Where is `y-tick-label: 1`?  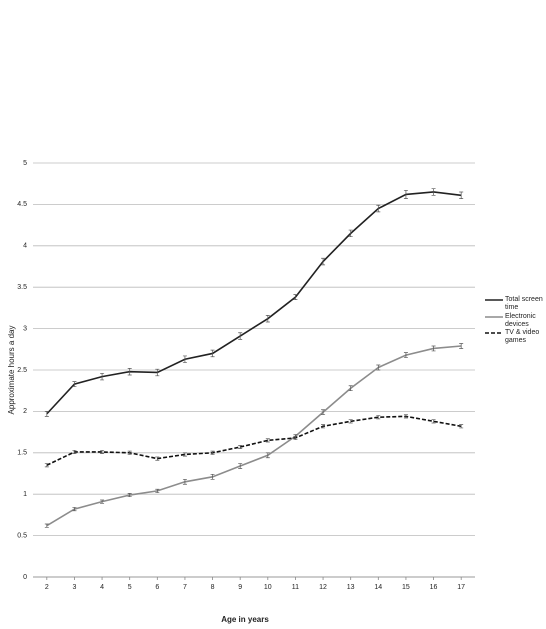 y-tick-label: 1 is located at coordinates (25, 494).